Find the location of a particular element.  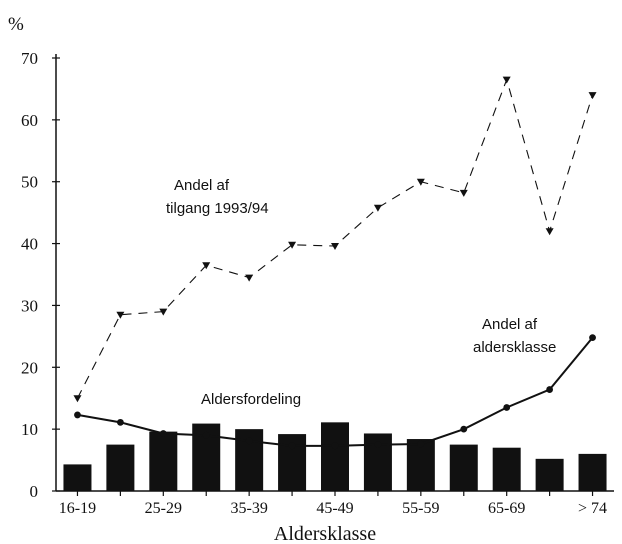

annotation-tilgang-line1: Andel af is located at coordinates (202, 185).